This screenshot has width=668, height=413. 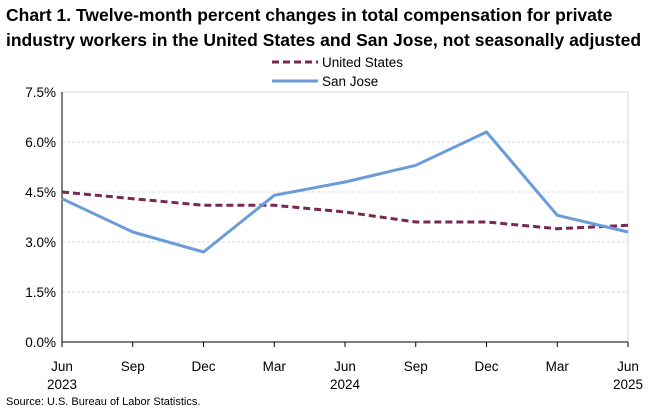 What do you see at coordinates (362, 62) in the screenshot?
I see `legend-label-united-states: United States` at bounding box center [362, 62].